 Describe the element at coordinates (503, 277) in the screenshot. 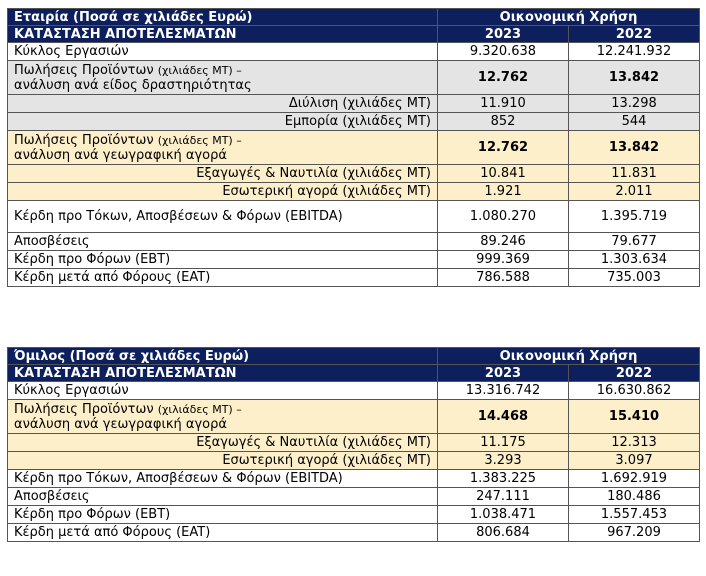

I see `value-2023: 786.588` at that location.